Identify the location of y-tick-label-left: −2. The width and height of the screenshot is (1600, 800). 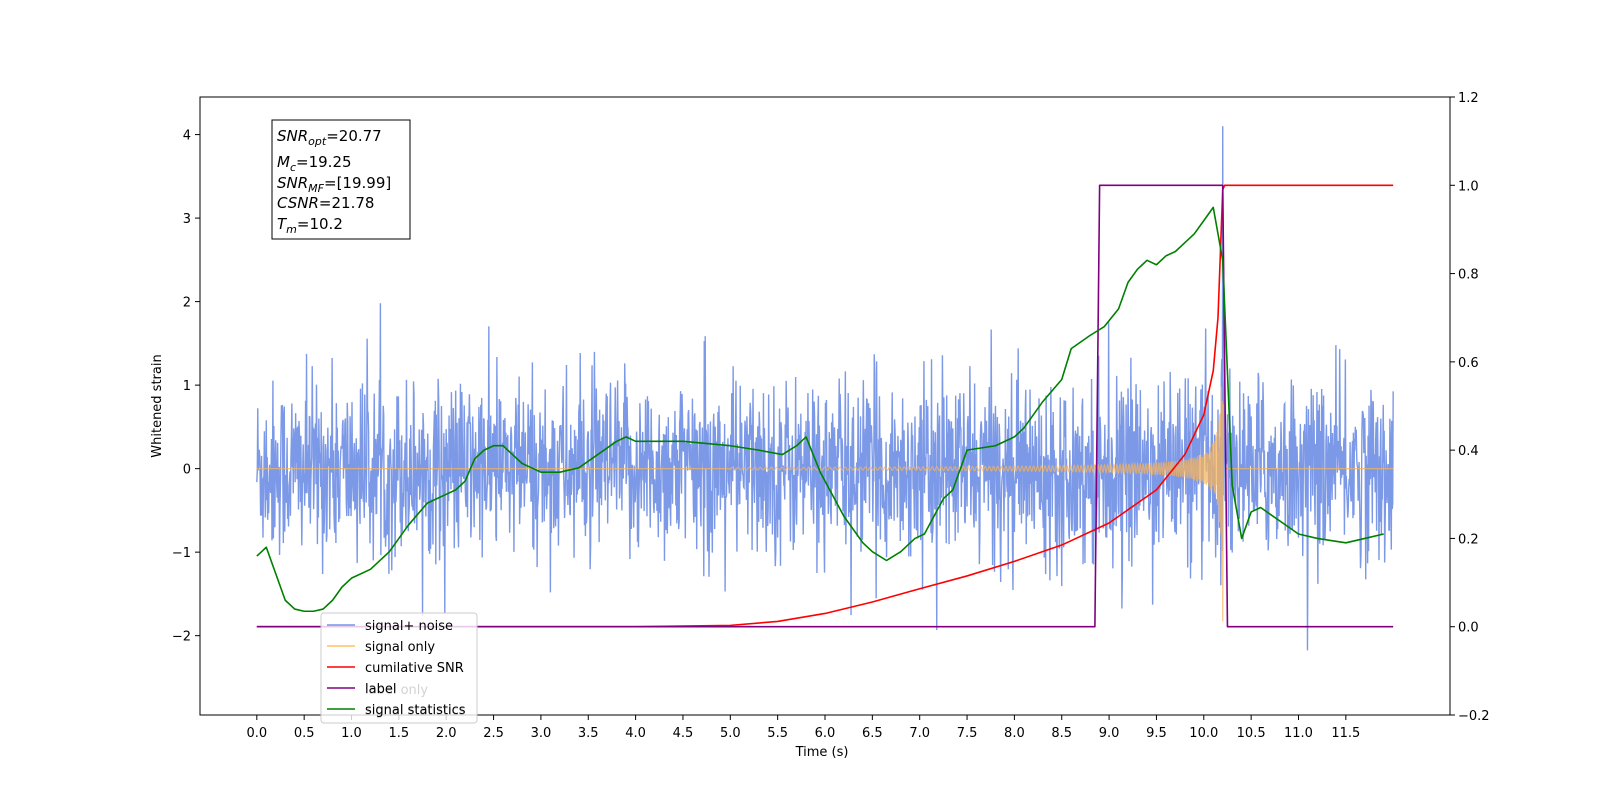
(181, 637).